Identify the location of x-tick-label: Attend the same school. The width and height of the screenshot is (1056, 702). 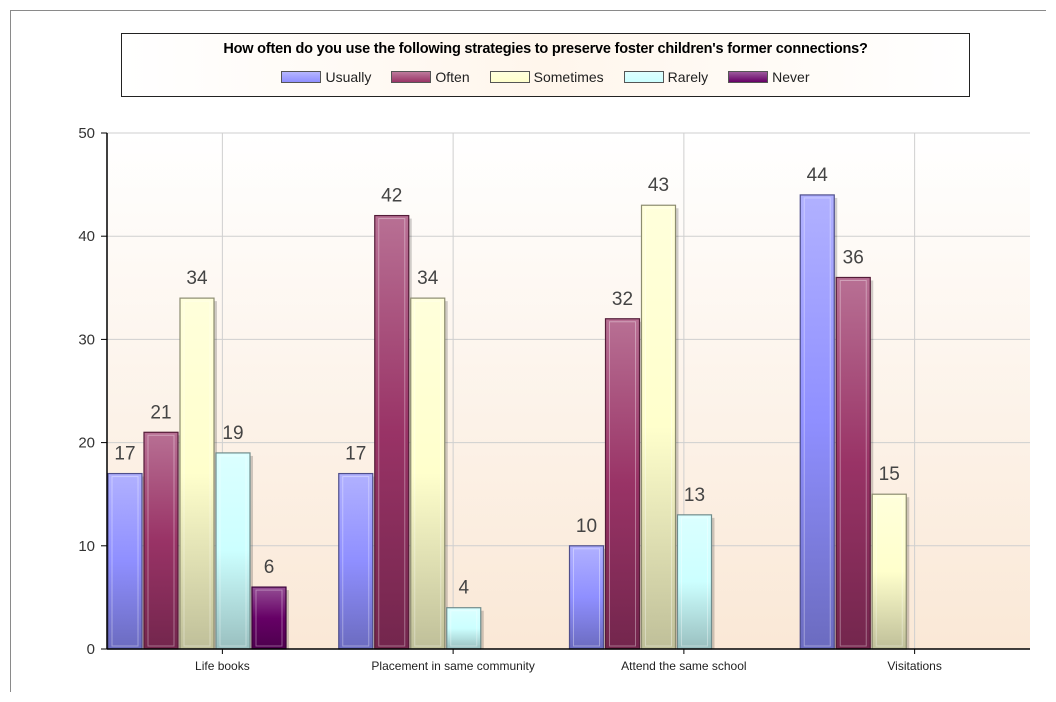
(683, 666).